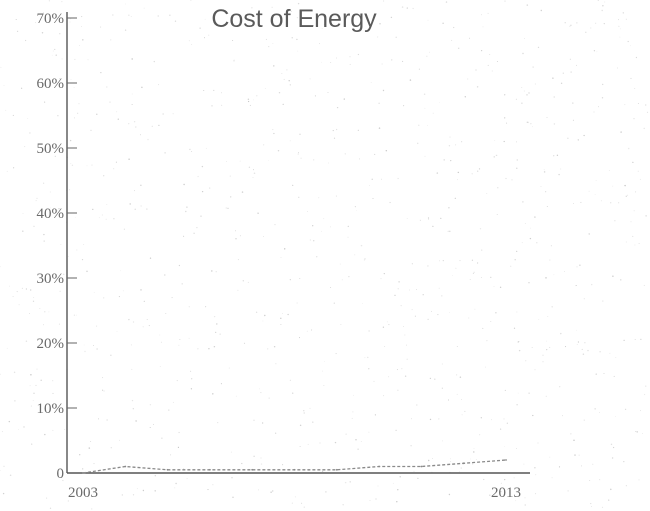  I want to click on chart-title: Cost of Energy, so click(294, 19).